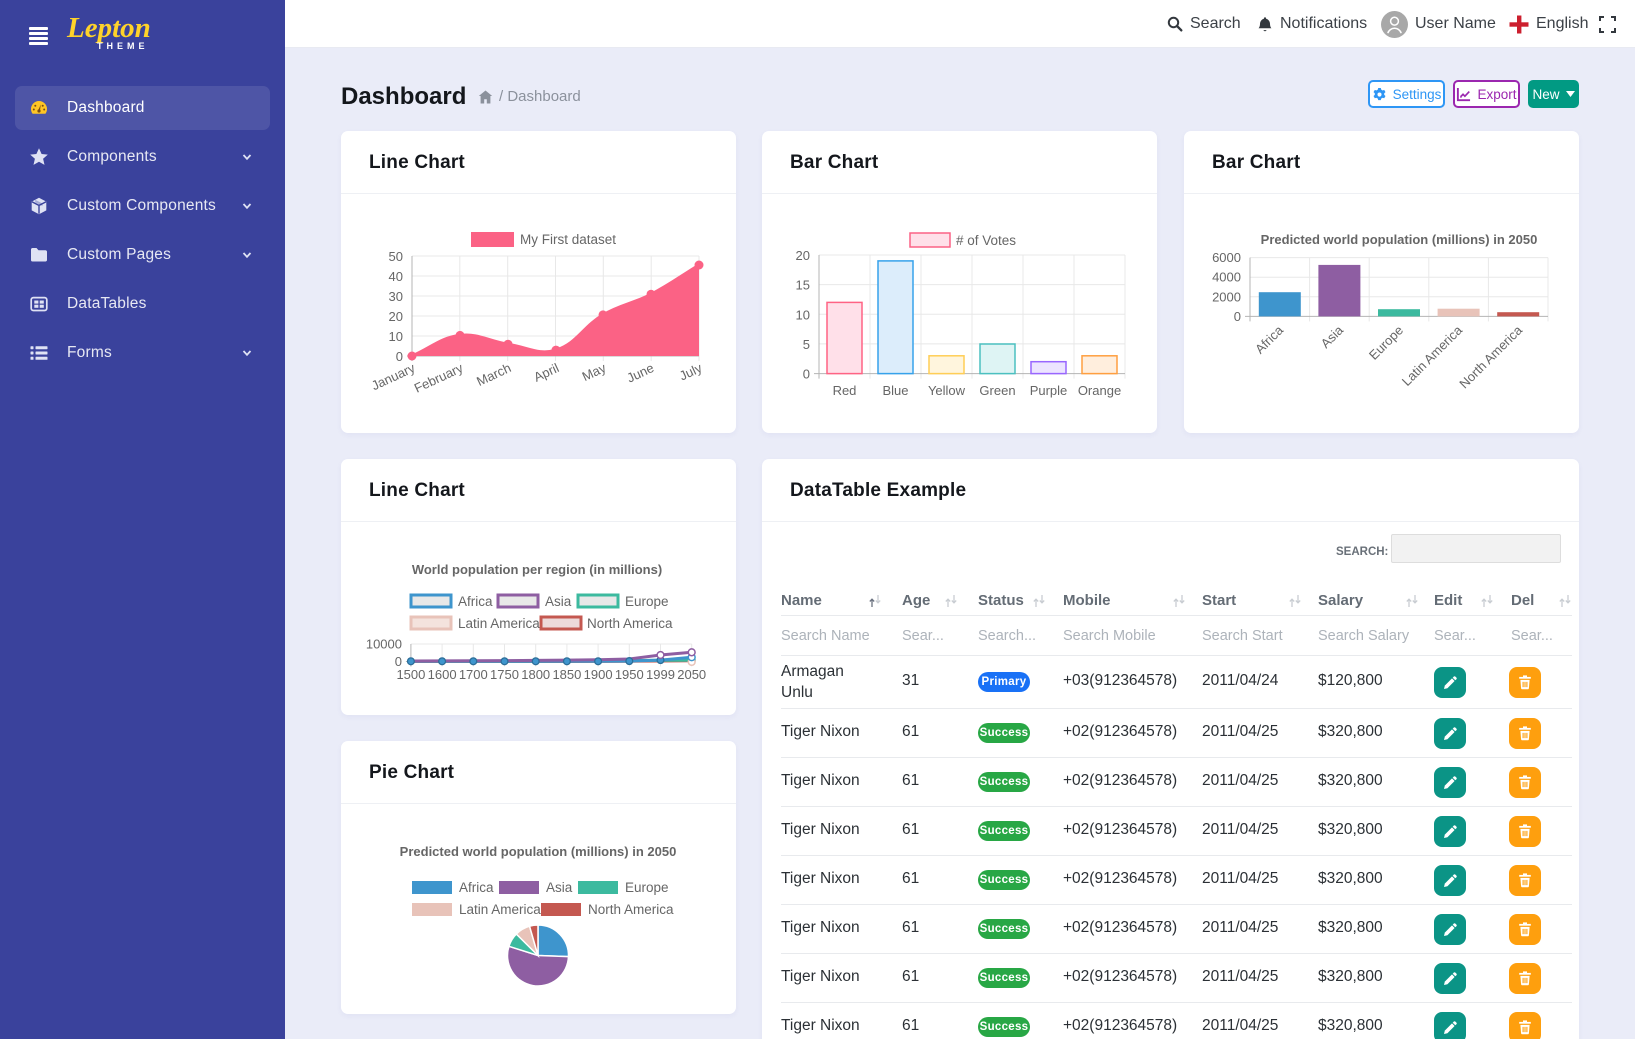 This screenshot has height=1039, width=1635. I want to click on svg-text: January, so click(393, 376).